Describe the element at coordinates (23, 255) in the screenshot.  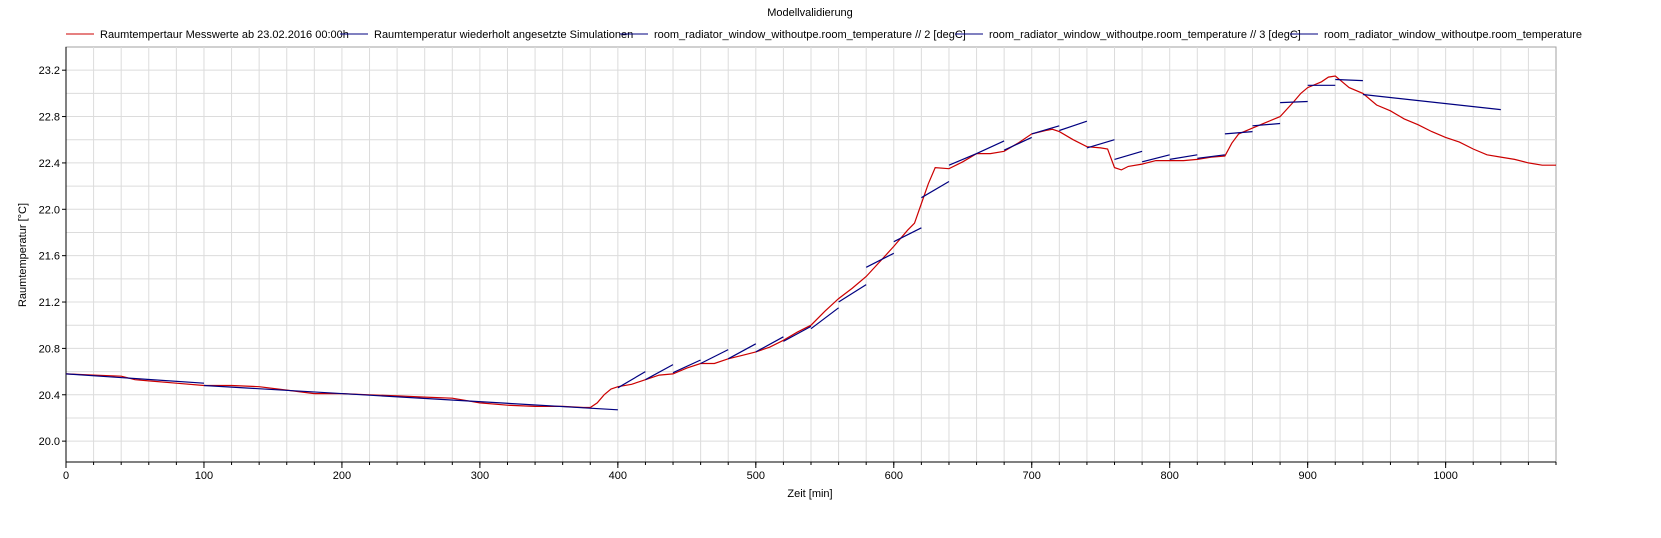
I see `y-axis-label: Raumtemperatur [°C]` at that location.